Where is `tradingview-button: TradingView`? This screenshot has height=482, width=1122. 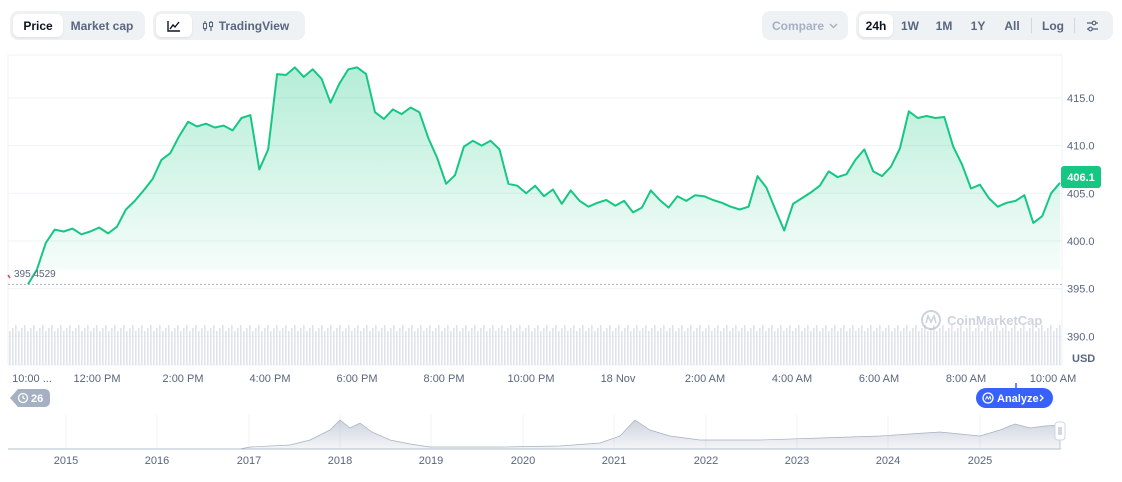 tradingview-button: TradingView is located at coordinates (245, 25).